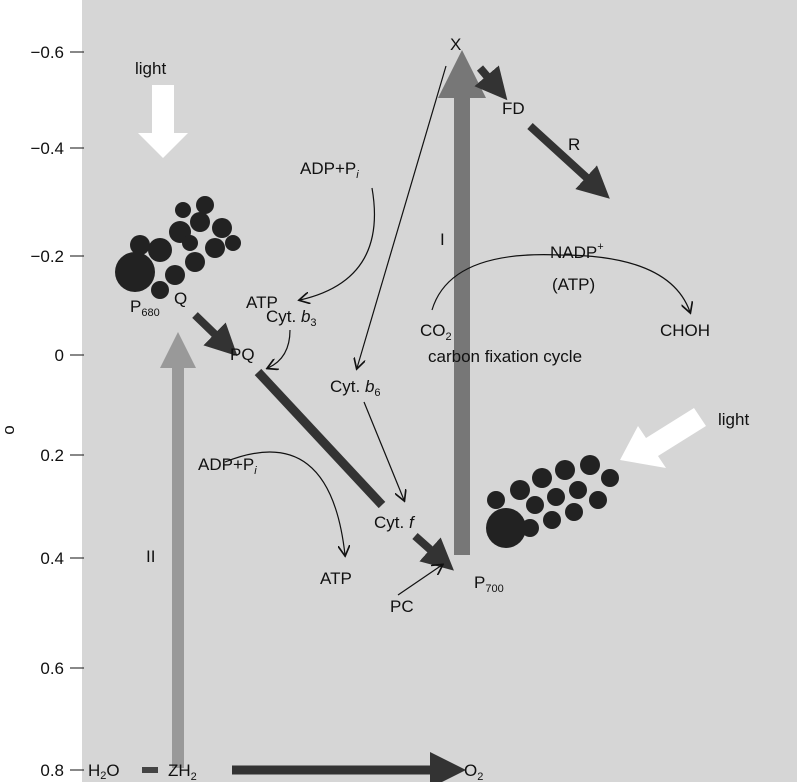 The width and height of the screenshot is (797, 782). Describe the element at coordinates (180, 298) in the screenshot. I see `q-label: Q` at that location.